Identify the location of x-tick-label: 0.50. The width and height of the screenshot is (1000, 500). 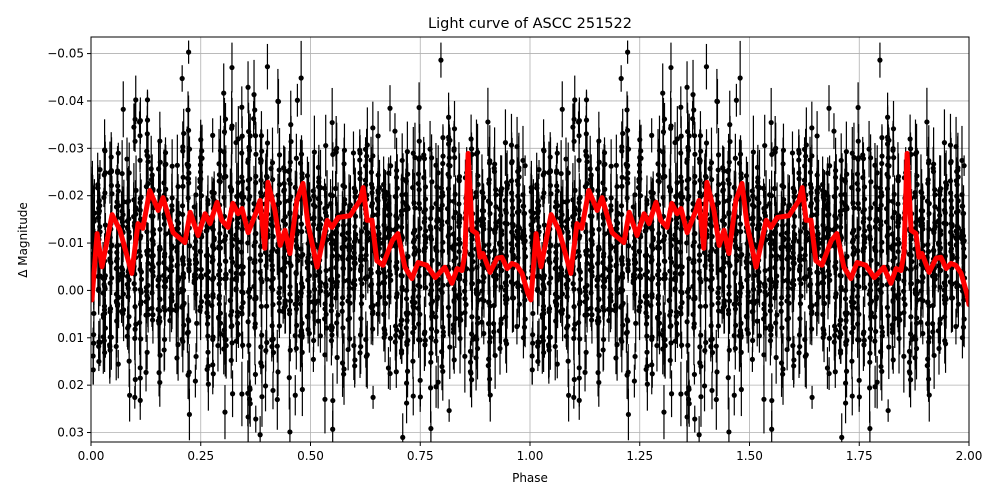
(310, 456).